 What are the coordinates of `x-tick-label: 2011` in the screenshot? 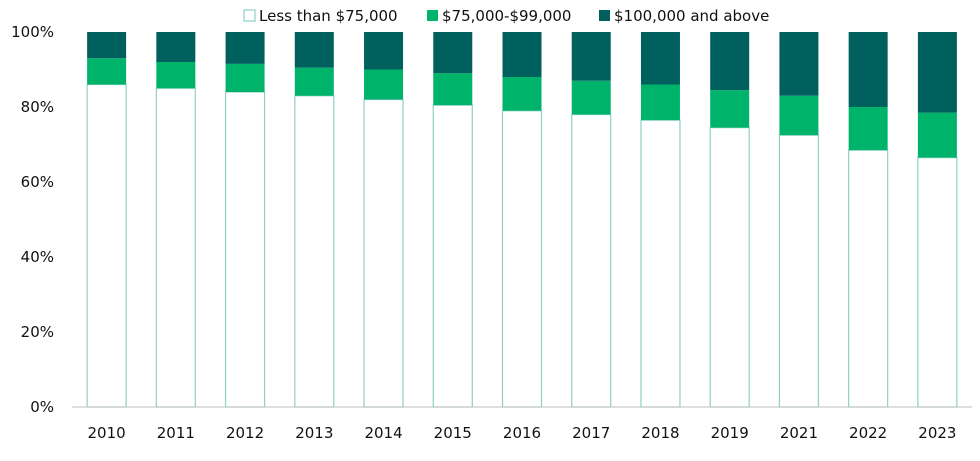 It's located at (176, 433).